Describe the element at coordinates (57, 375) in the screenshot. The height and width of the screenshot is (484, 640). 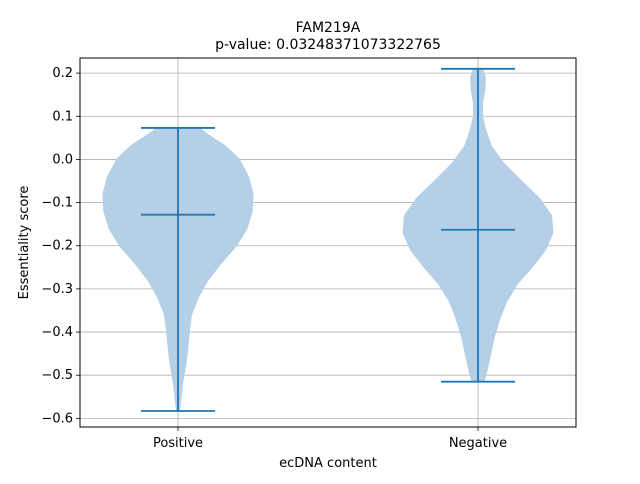
I see `y-tick-label: −0.5` at that location.